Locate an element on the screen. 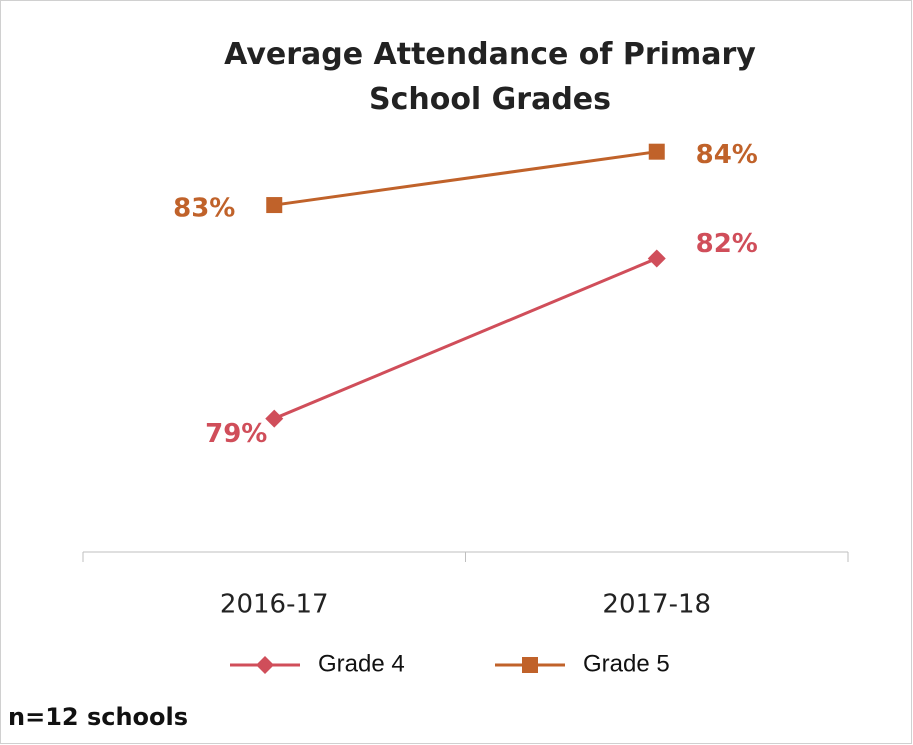 This screenshot has height=745, width=913. data-label: 84% is located at coordinates (727, 155).